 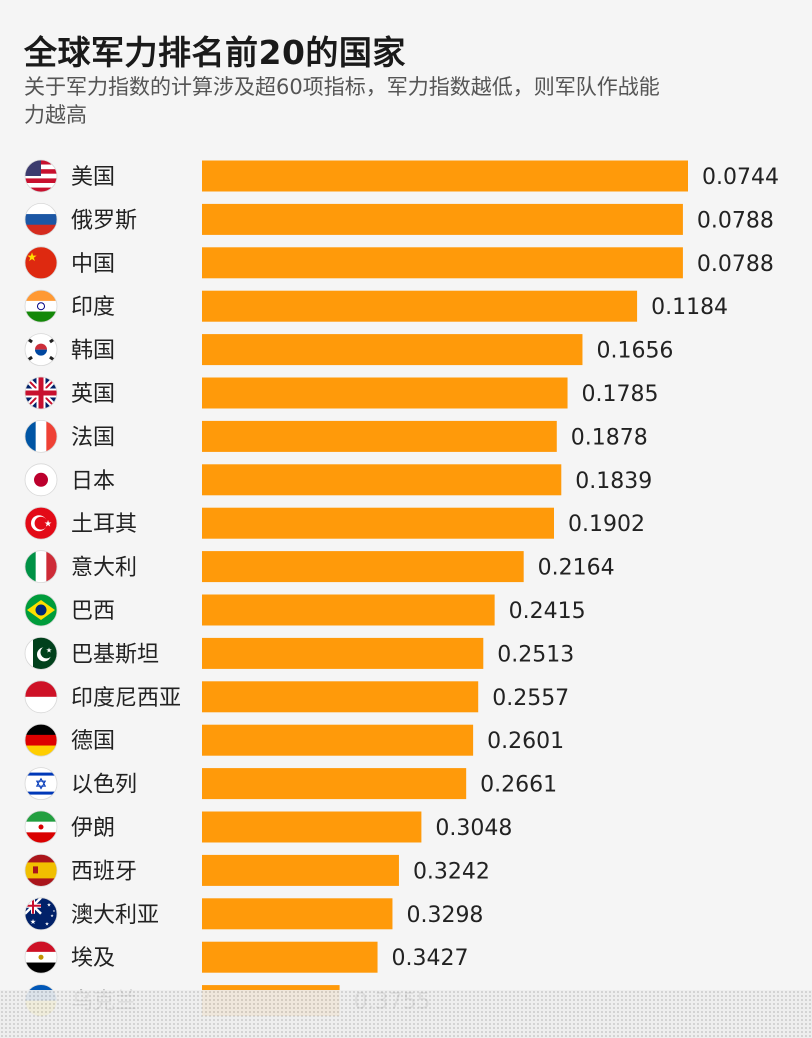 What do you see at coordinates (104, 524) in the screenshot?
I see `category-label: 土耳其` at bounding box center [104, 524].